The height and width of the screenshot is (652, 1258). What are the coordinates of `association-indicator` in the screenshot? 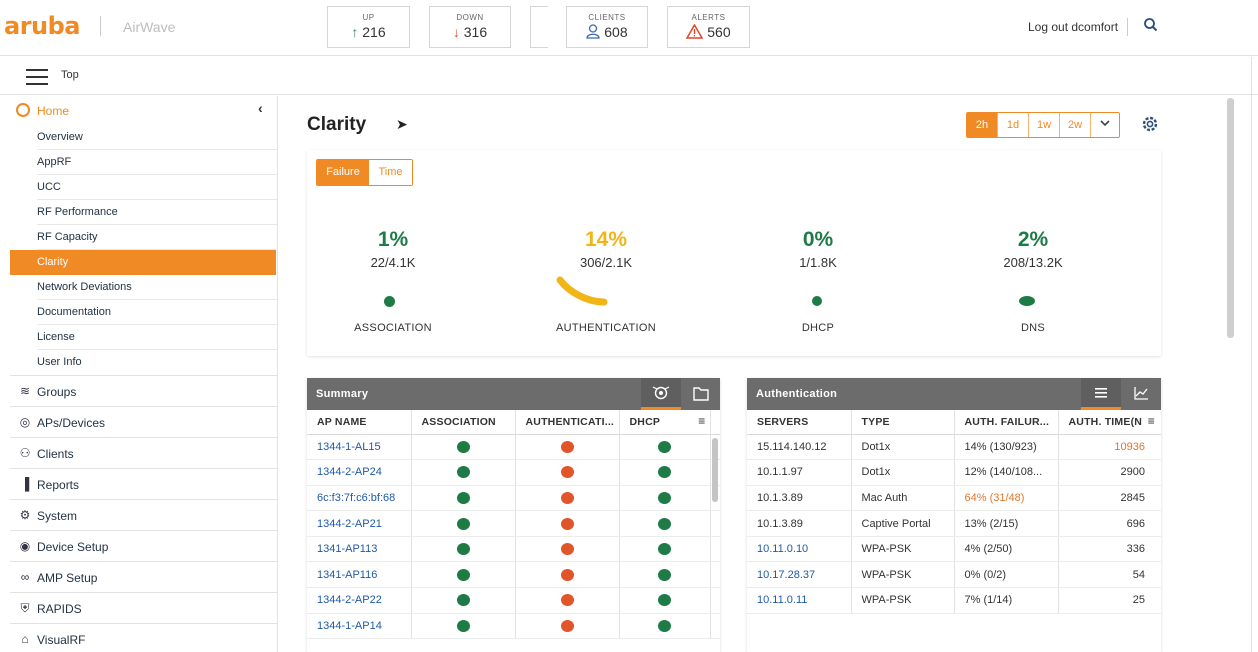 It's located at (389, 301).